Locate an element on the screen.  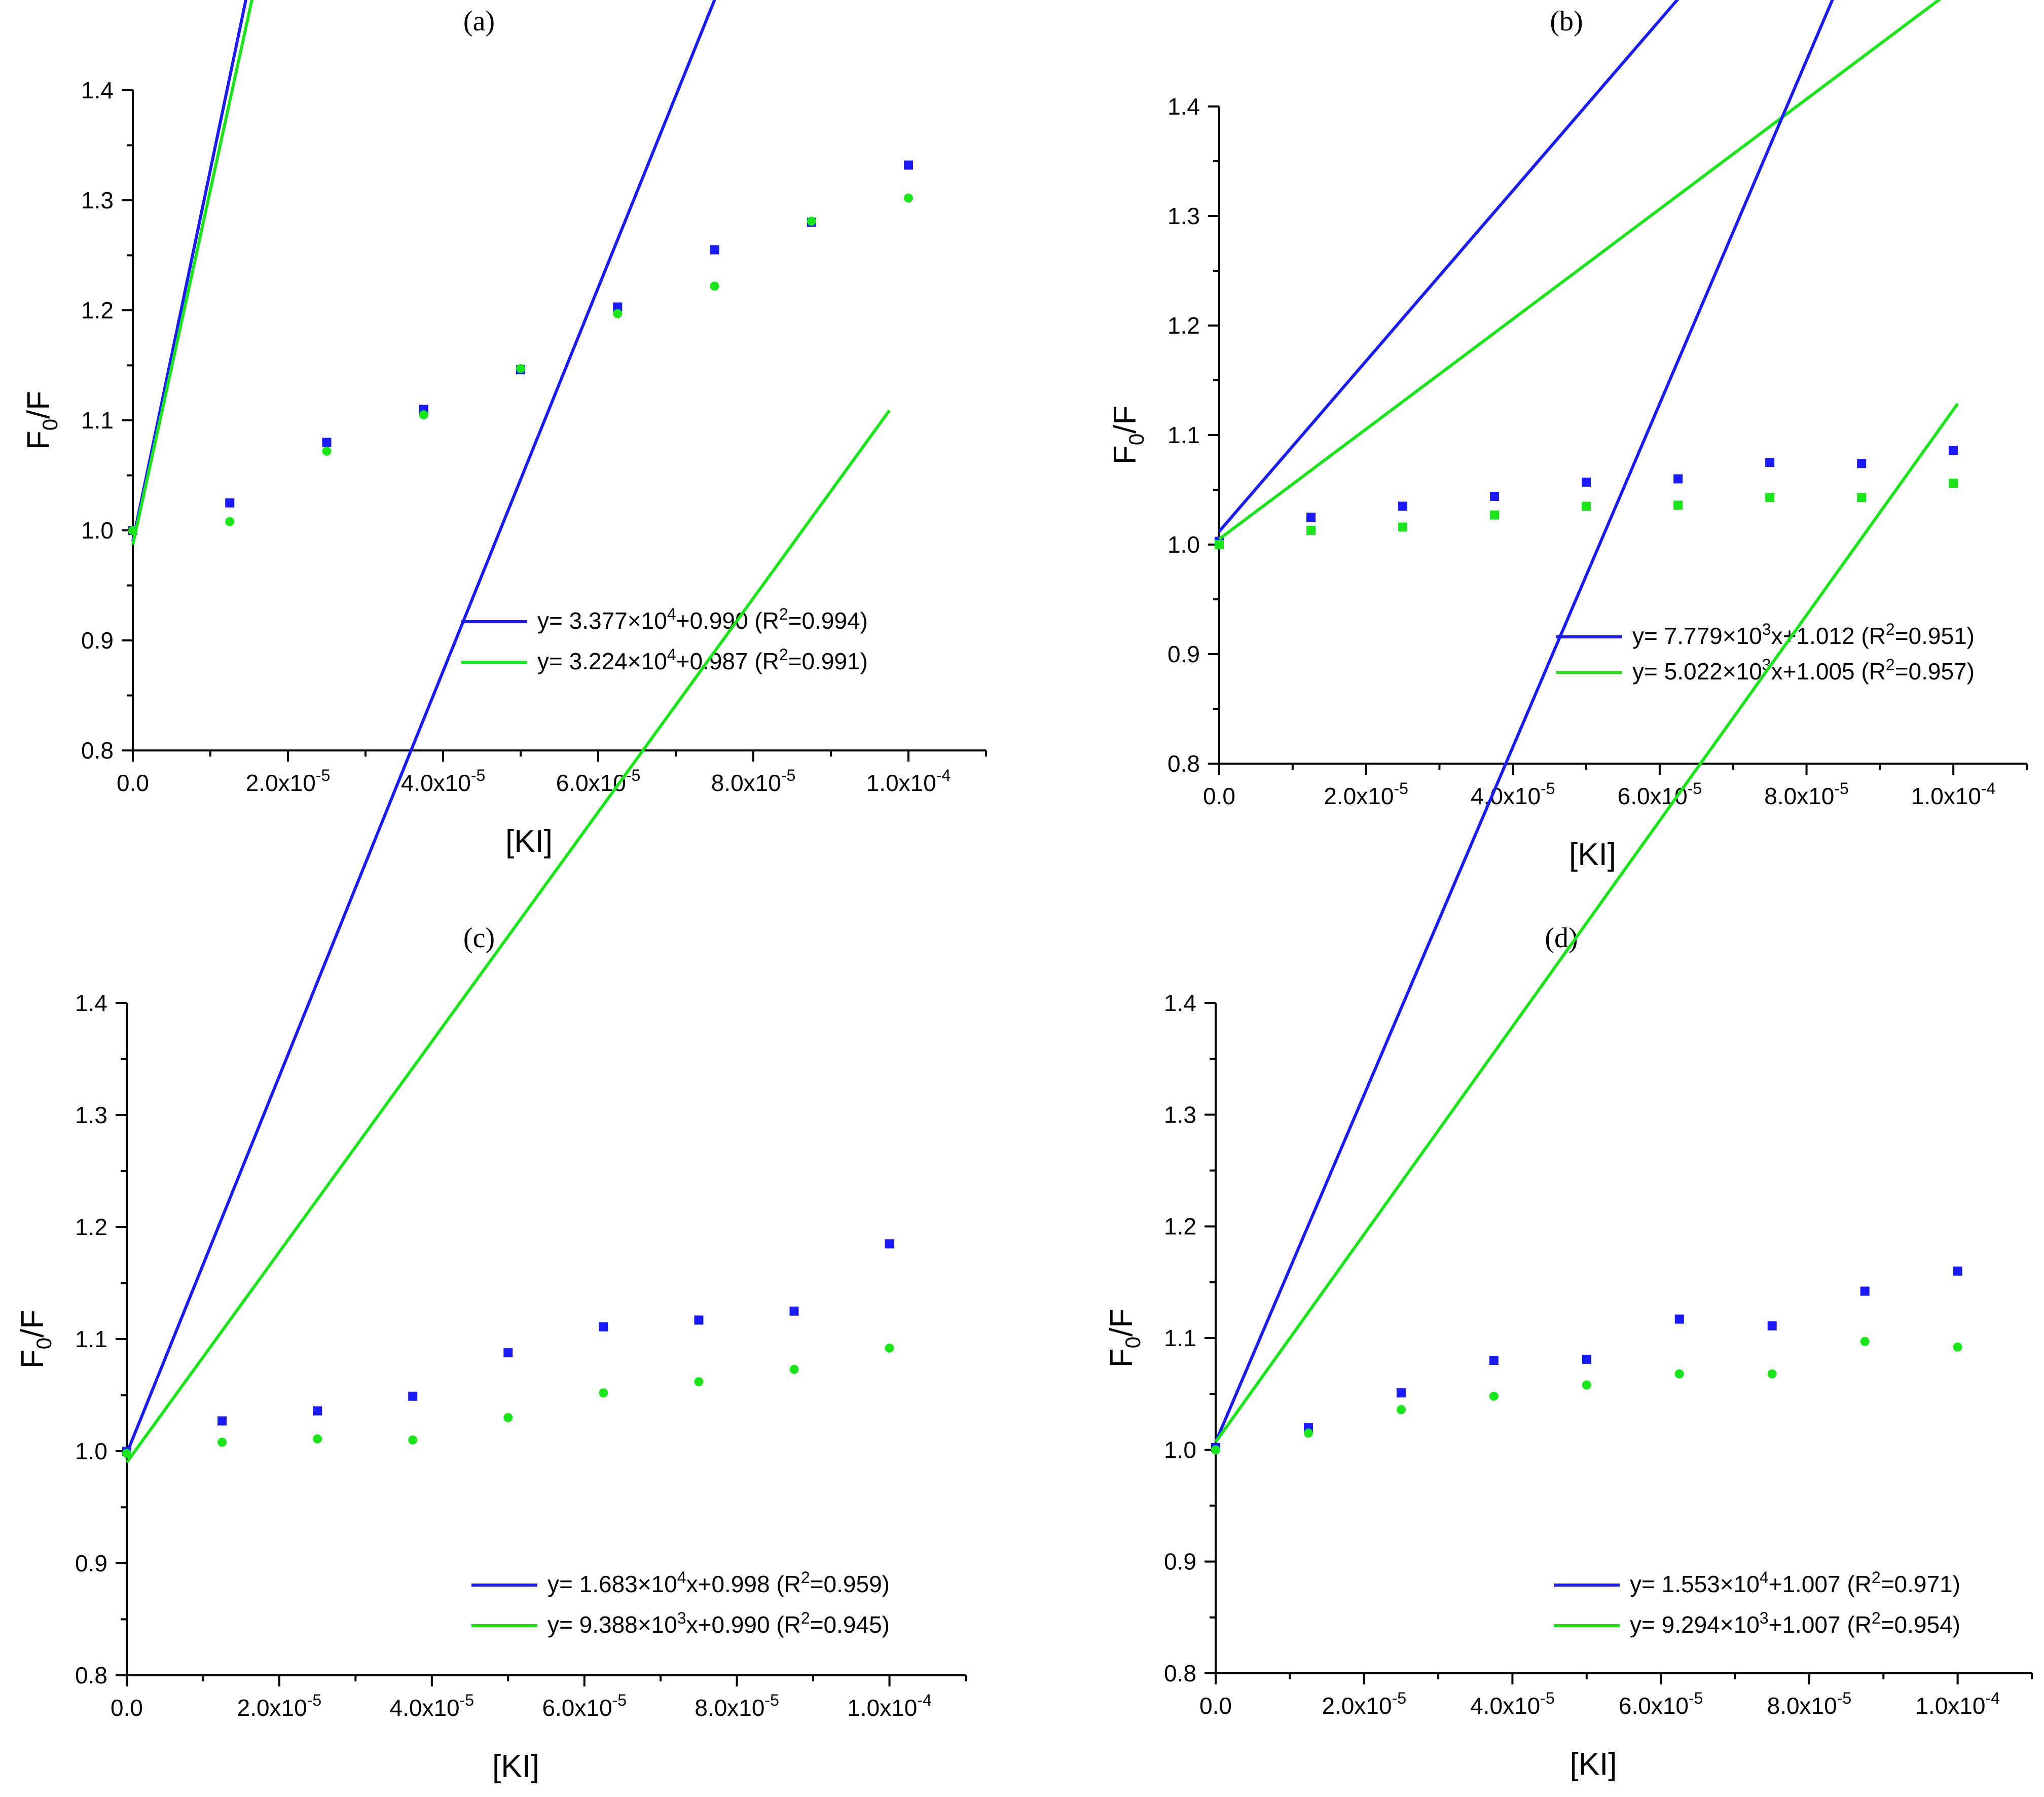
x-tick-label-b: 1.0x10⁻⁴ is located at coordinates (1953, 794).